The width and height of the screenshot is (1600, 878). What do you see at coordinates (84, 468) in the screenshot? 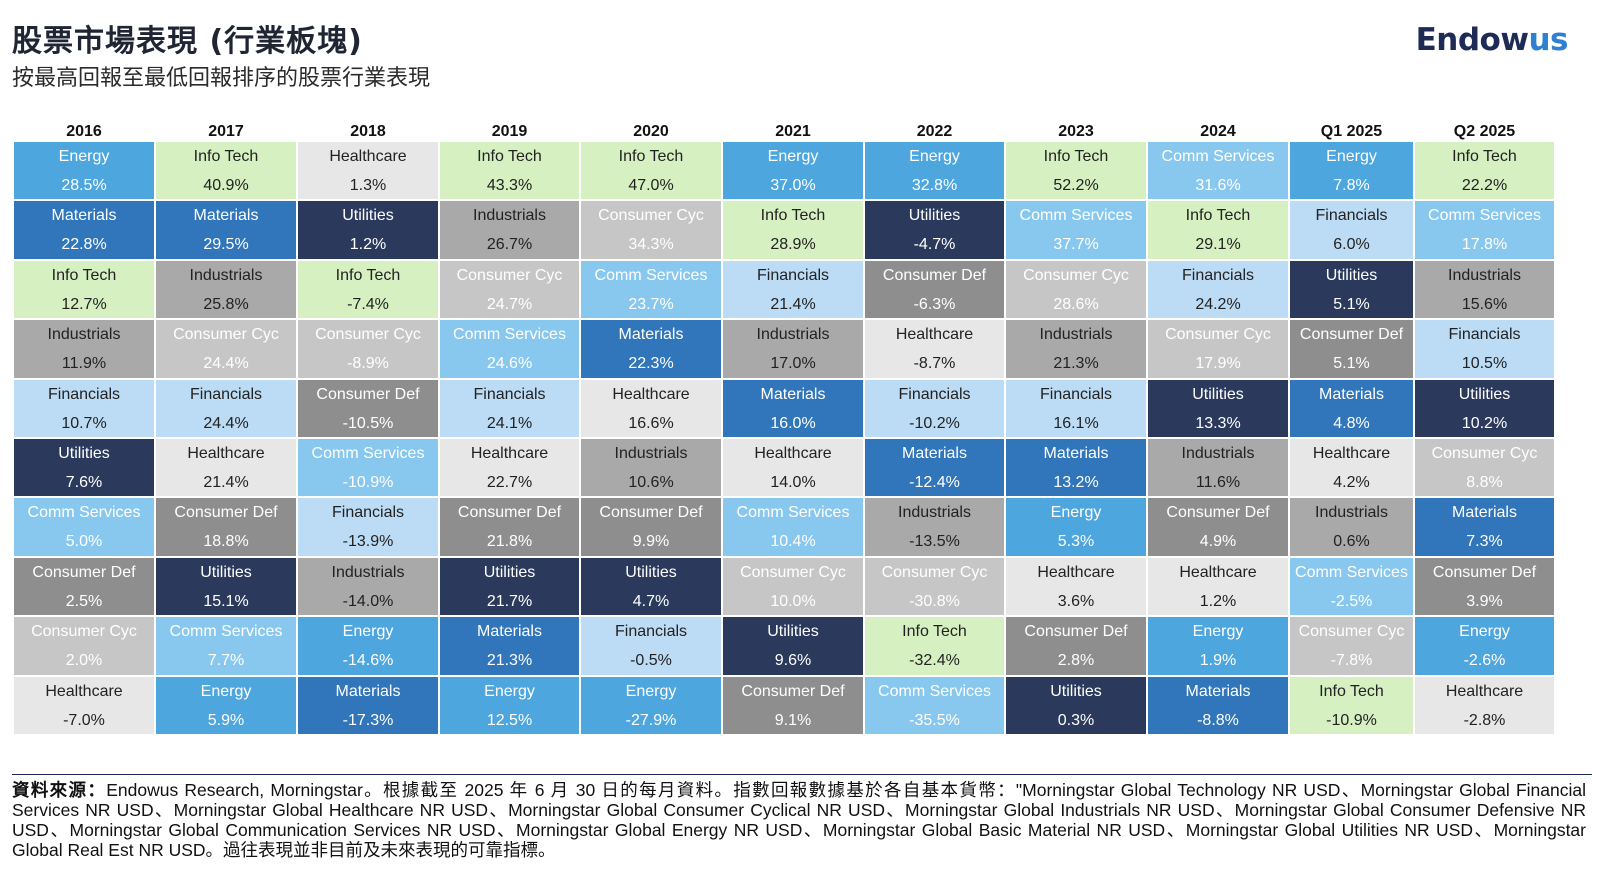
I see `sector-cell: Utilities 7.6%` at bounding box center [84, 468].